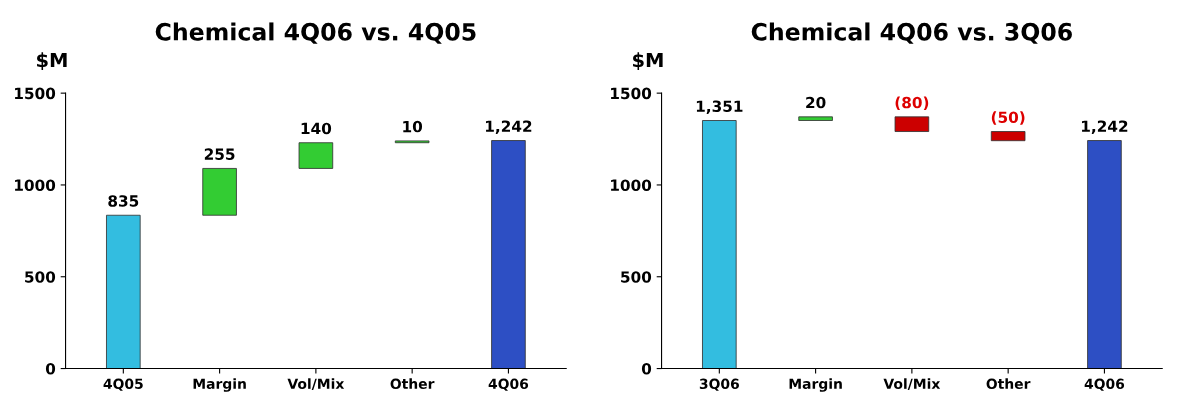 The image size is (1192, 405). I want to click on data-label: 1,351, so click(719, 107).